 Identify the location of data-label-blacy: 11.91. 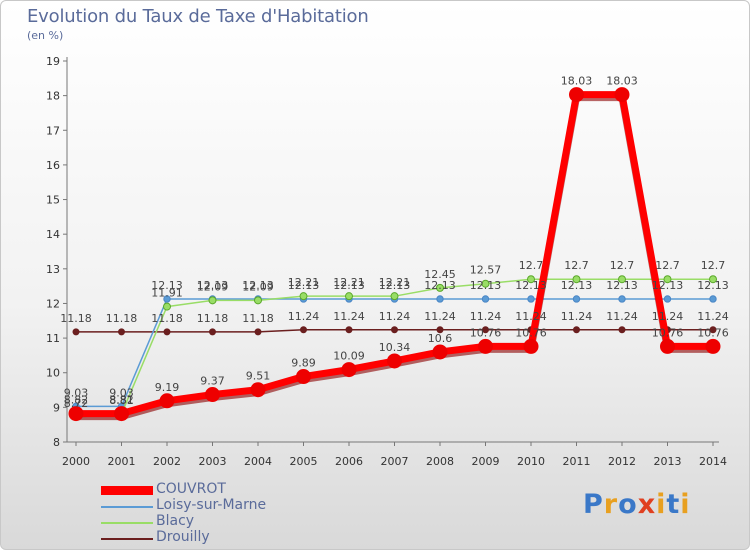
(167, 293).